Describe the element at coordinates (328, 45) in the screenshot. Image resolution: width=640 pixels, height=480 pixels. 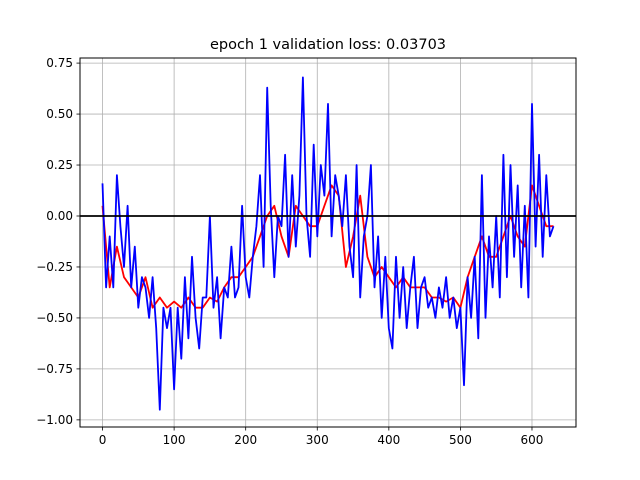
I see `chart-title: epoch 1 validation loss: 0.03703` at that location.